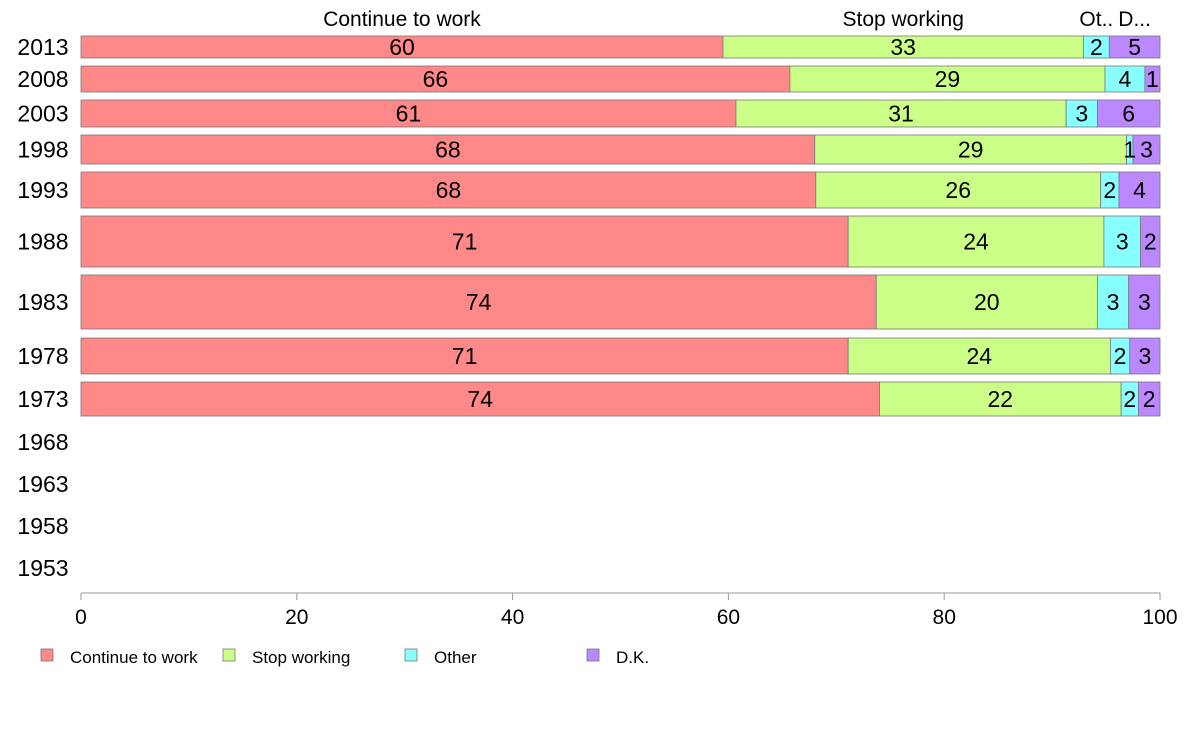 This screenshot has height=736, width=1188. I want to click on year-label-1953: 1953, so click(42, 568).